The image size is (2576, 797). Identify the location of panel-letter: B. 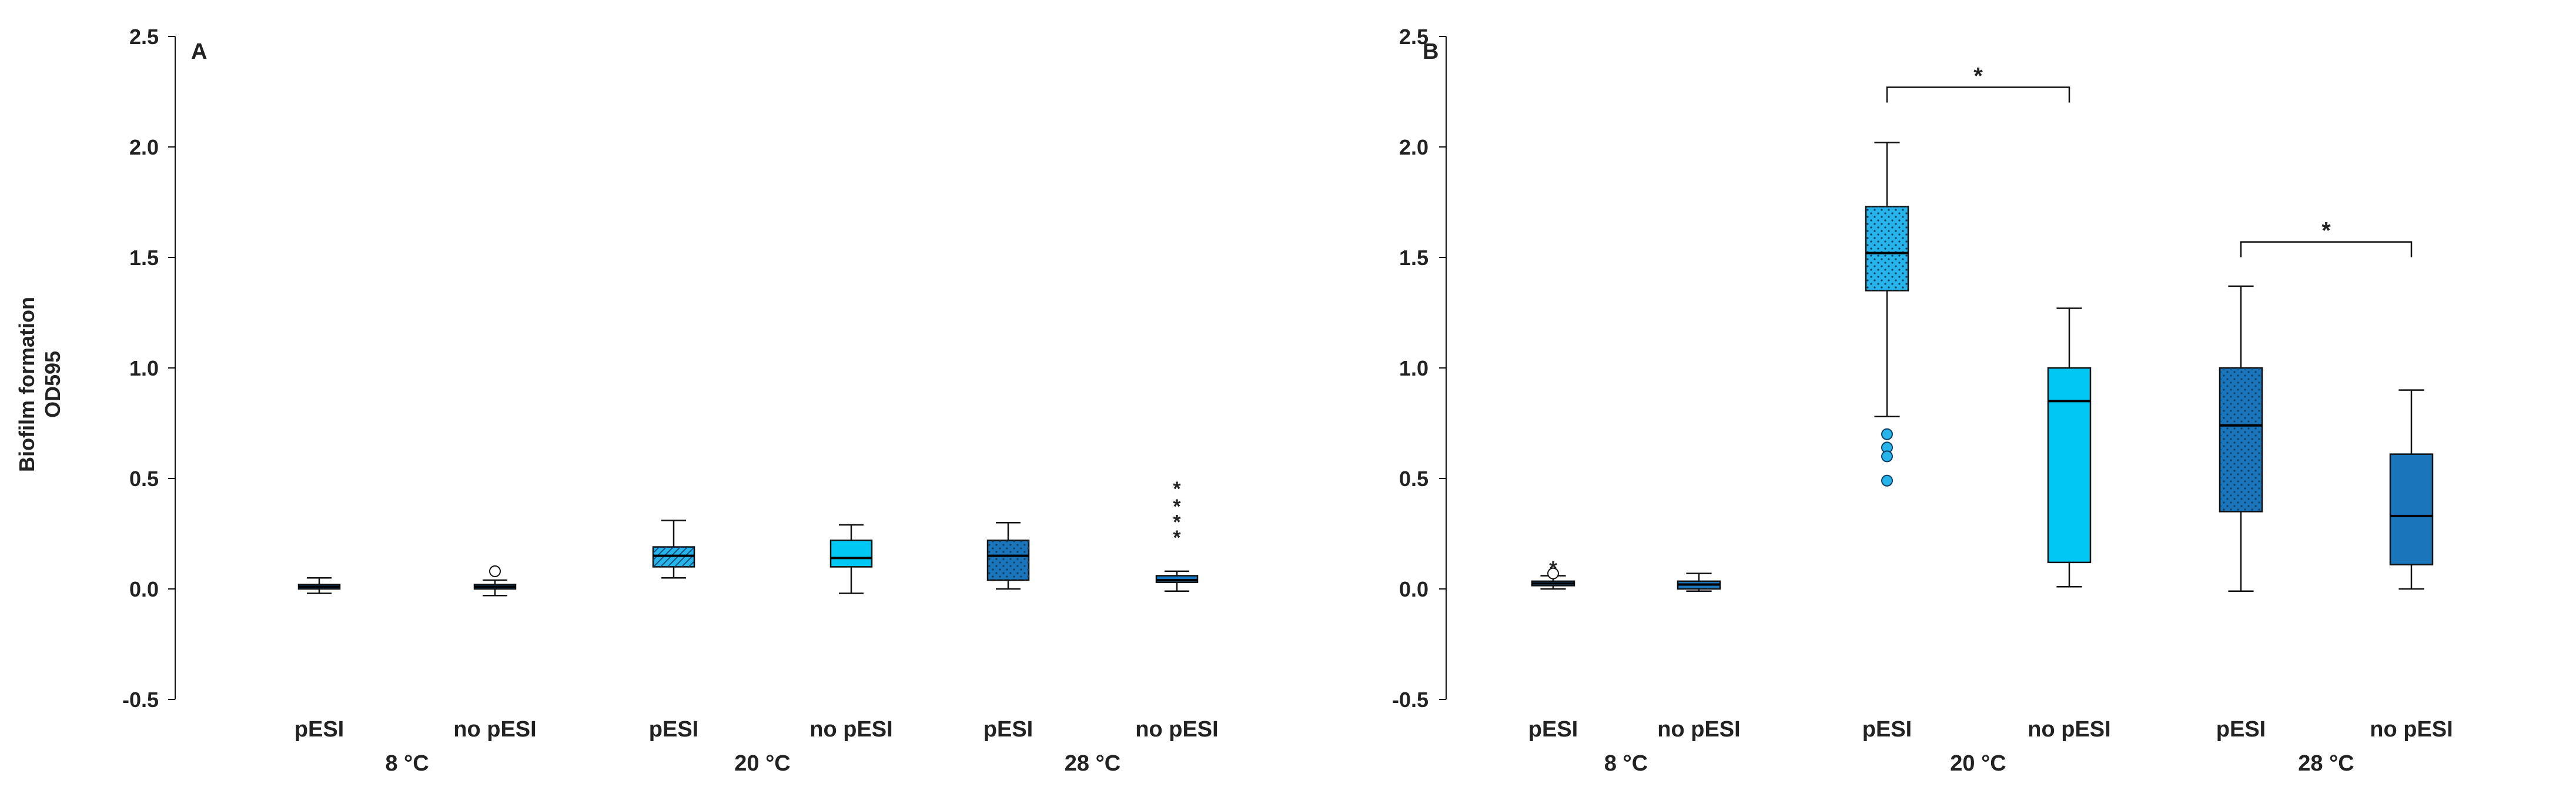
(1430, 51).